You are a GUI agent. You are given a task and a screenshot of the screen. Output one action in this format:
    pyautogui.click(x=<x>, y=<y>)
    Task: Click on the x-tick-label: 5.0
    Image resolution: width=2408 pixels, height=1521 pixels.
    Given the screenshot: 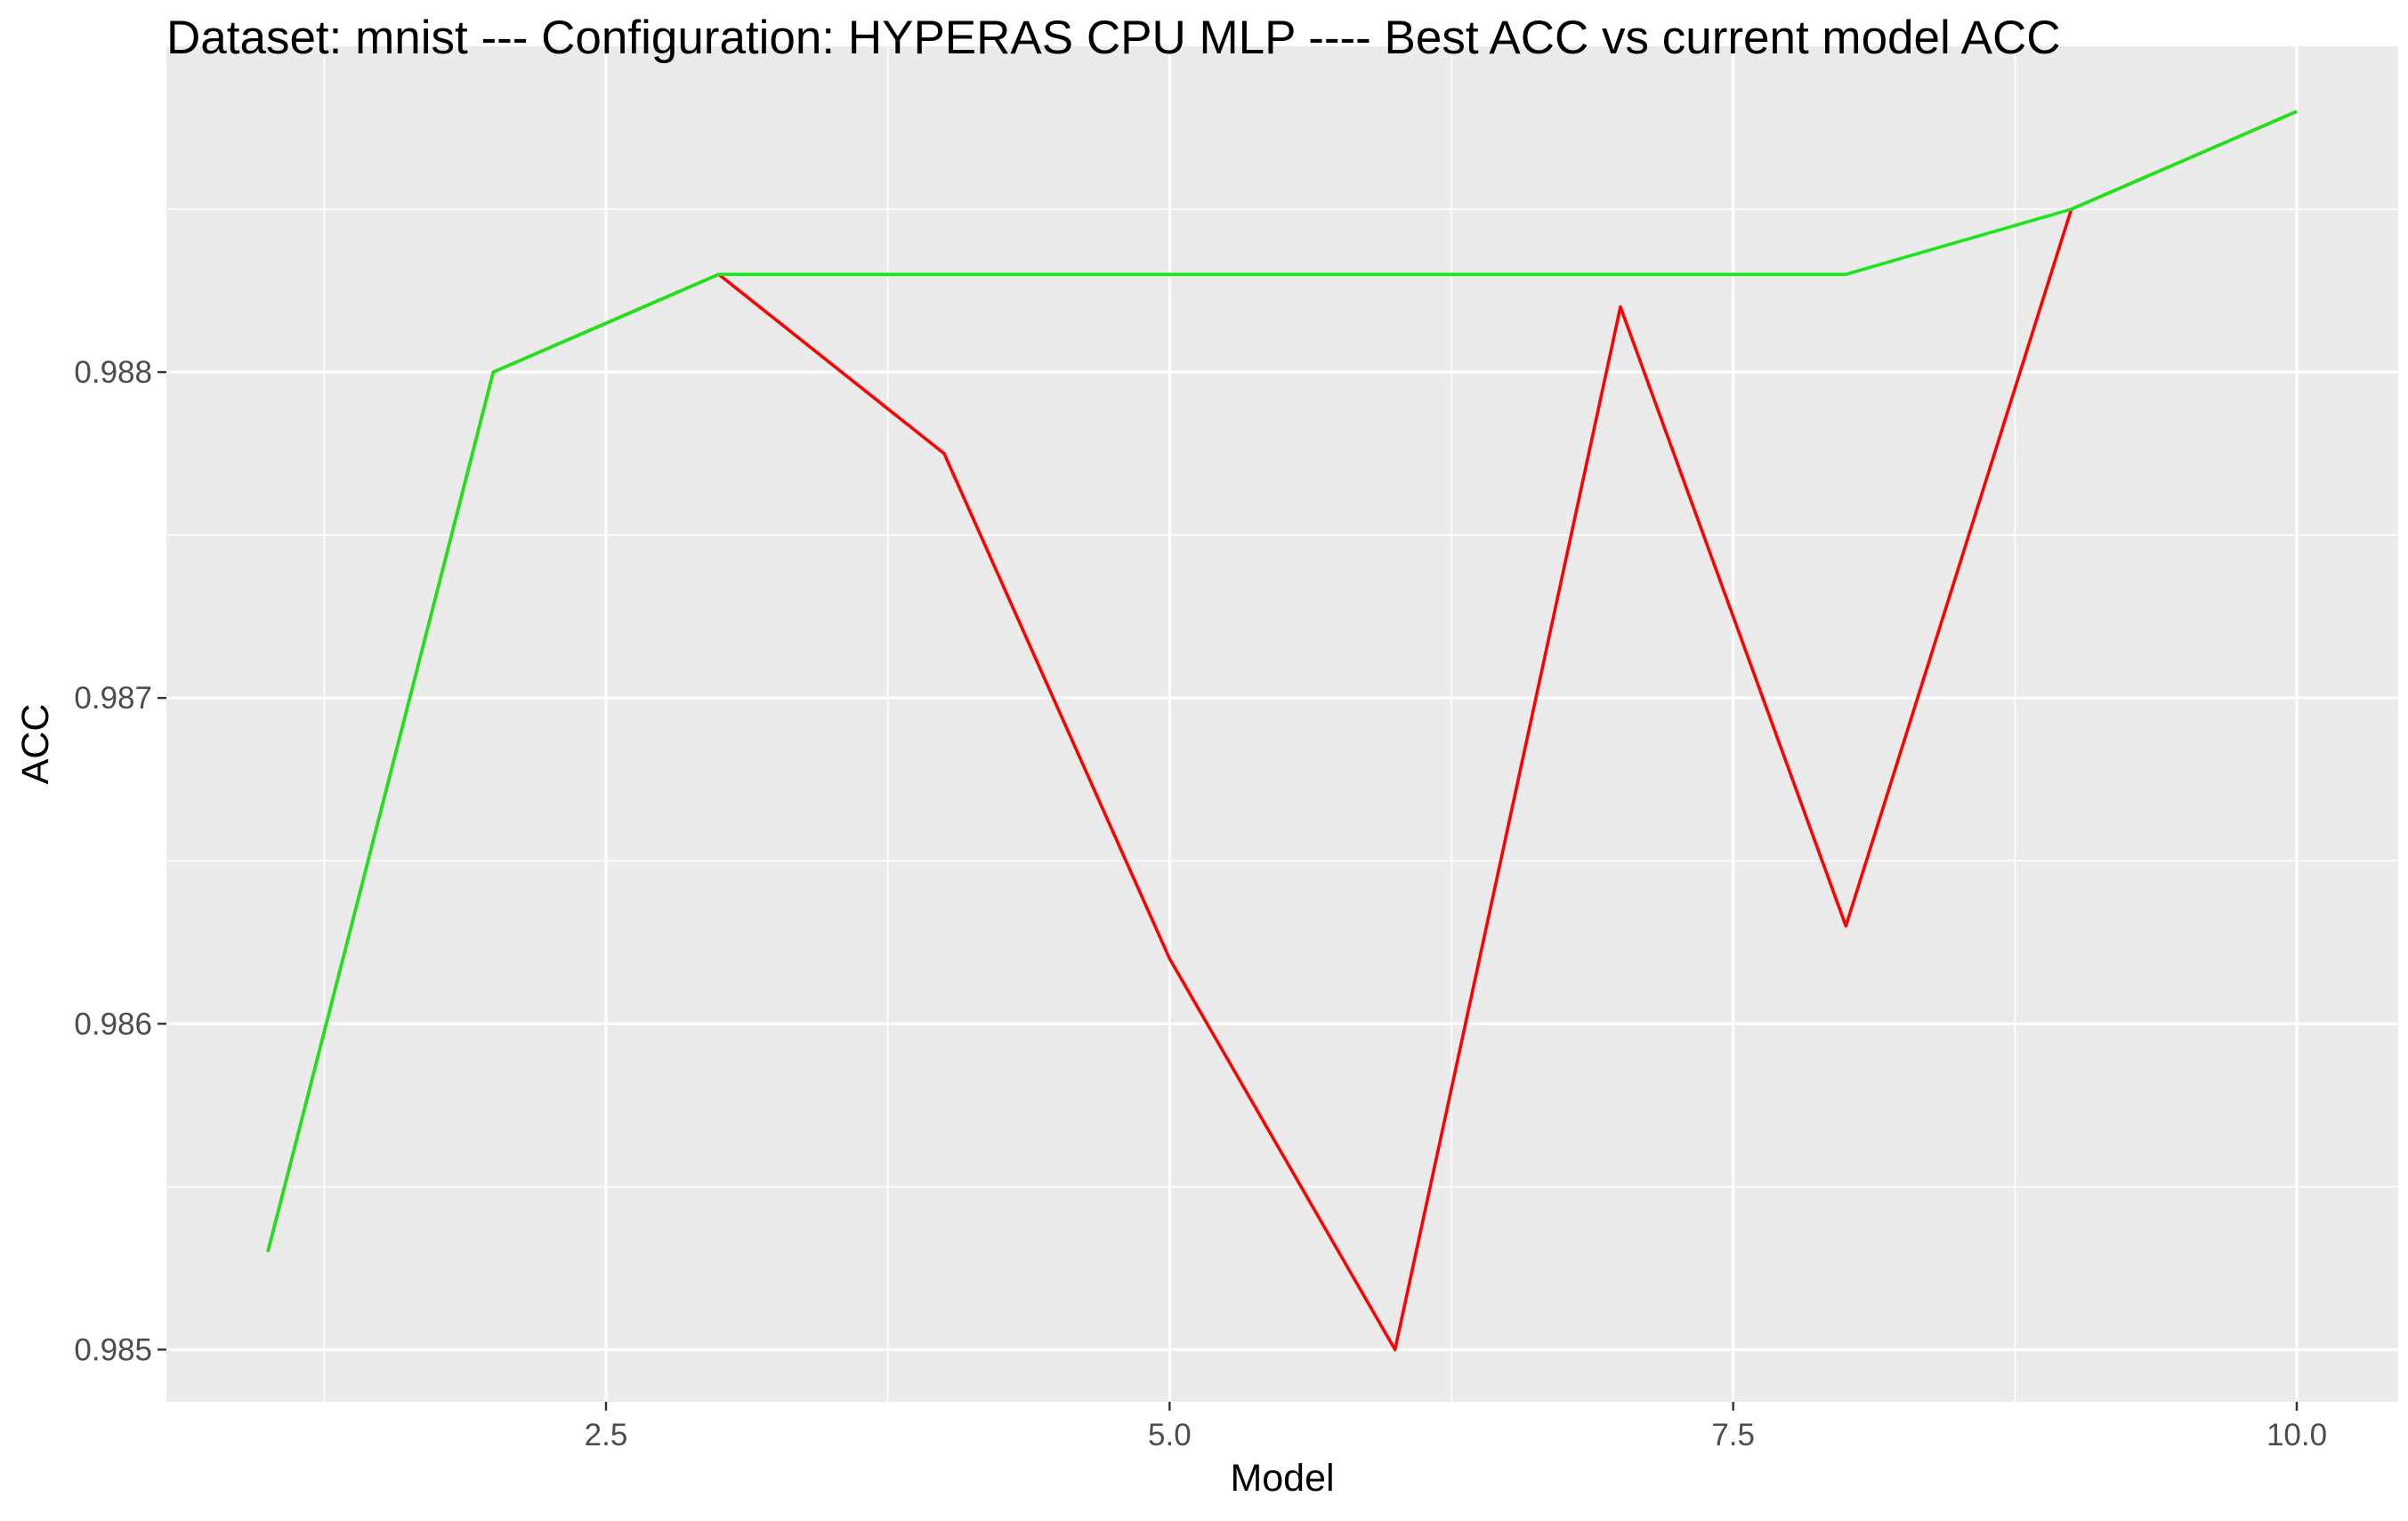 What is the action you would take?
    pyautogui.click(x=1170, y=1435)
    